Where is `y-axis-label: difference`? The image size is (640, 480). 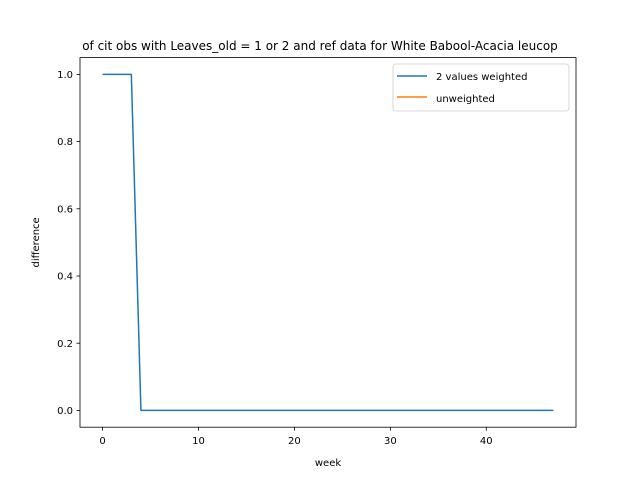
y-axis-label: difference is located at coordinates (36, 242).